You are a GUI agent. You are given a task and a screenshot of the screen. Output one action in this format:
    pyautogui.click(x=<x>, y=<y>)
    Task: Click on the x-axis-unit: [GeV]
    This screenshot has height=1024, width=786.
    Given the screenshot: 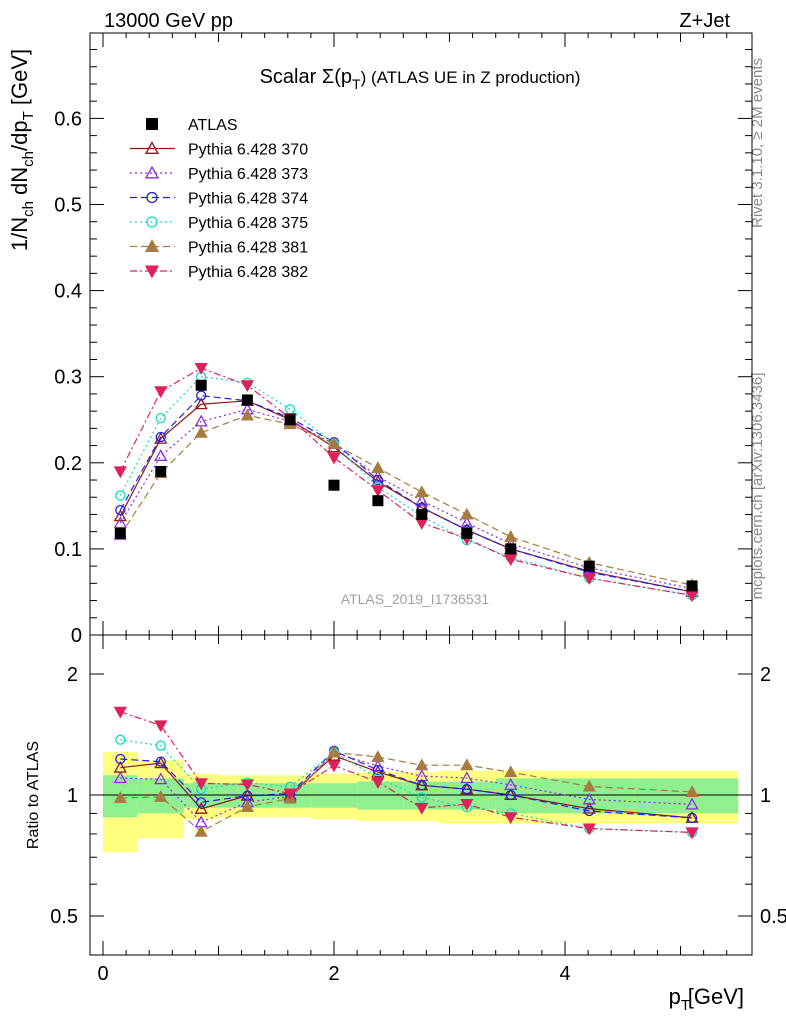 What is the action you would take?
    pyautogui.click(x=716, y=996)
    